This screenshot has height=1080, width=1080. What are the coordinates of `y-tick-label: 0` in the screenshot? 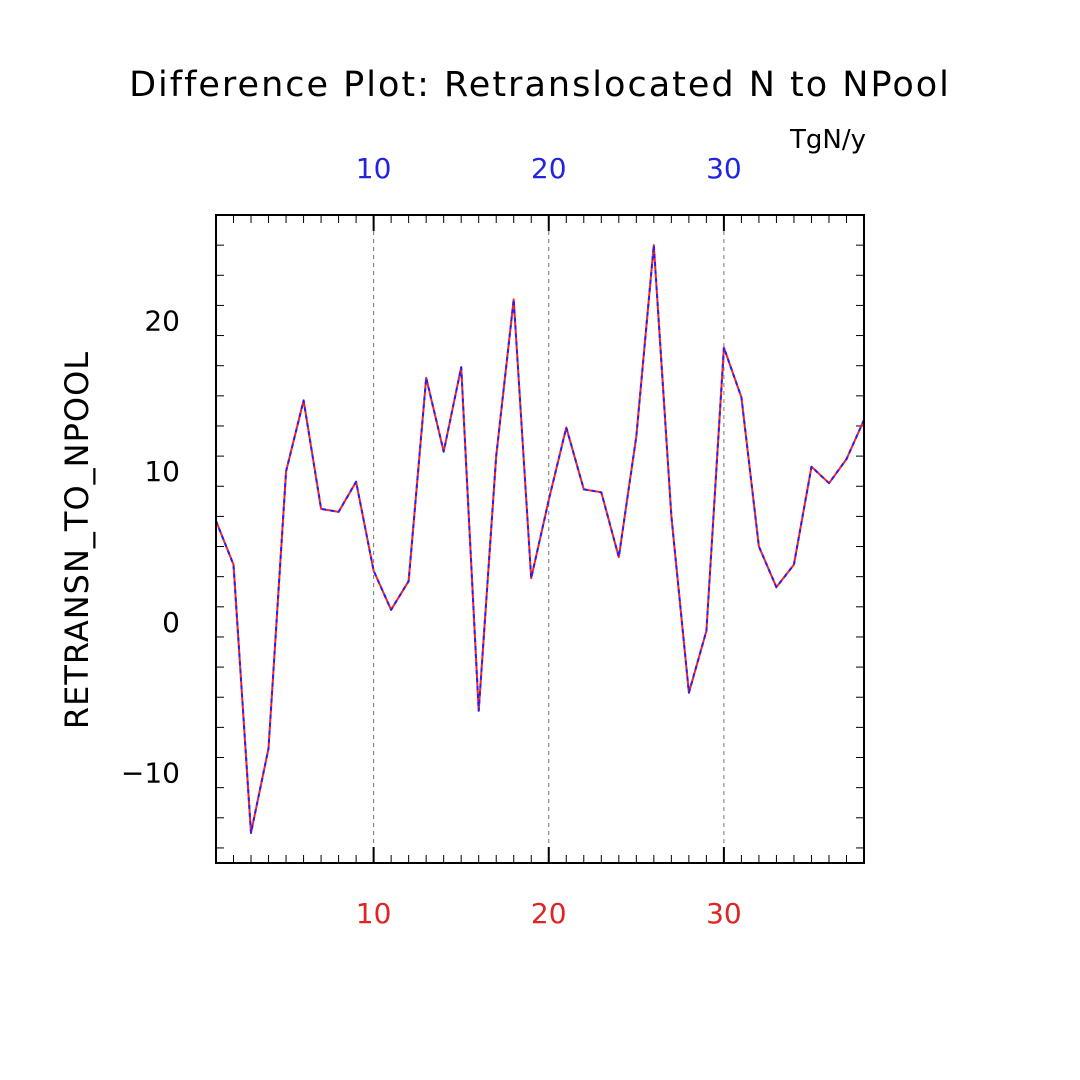 It's located at (171, 622).